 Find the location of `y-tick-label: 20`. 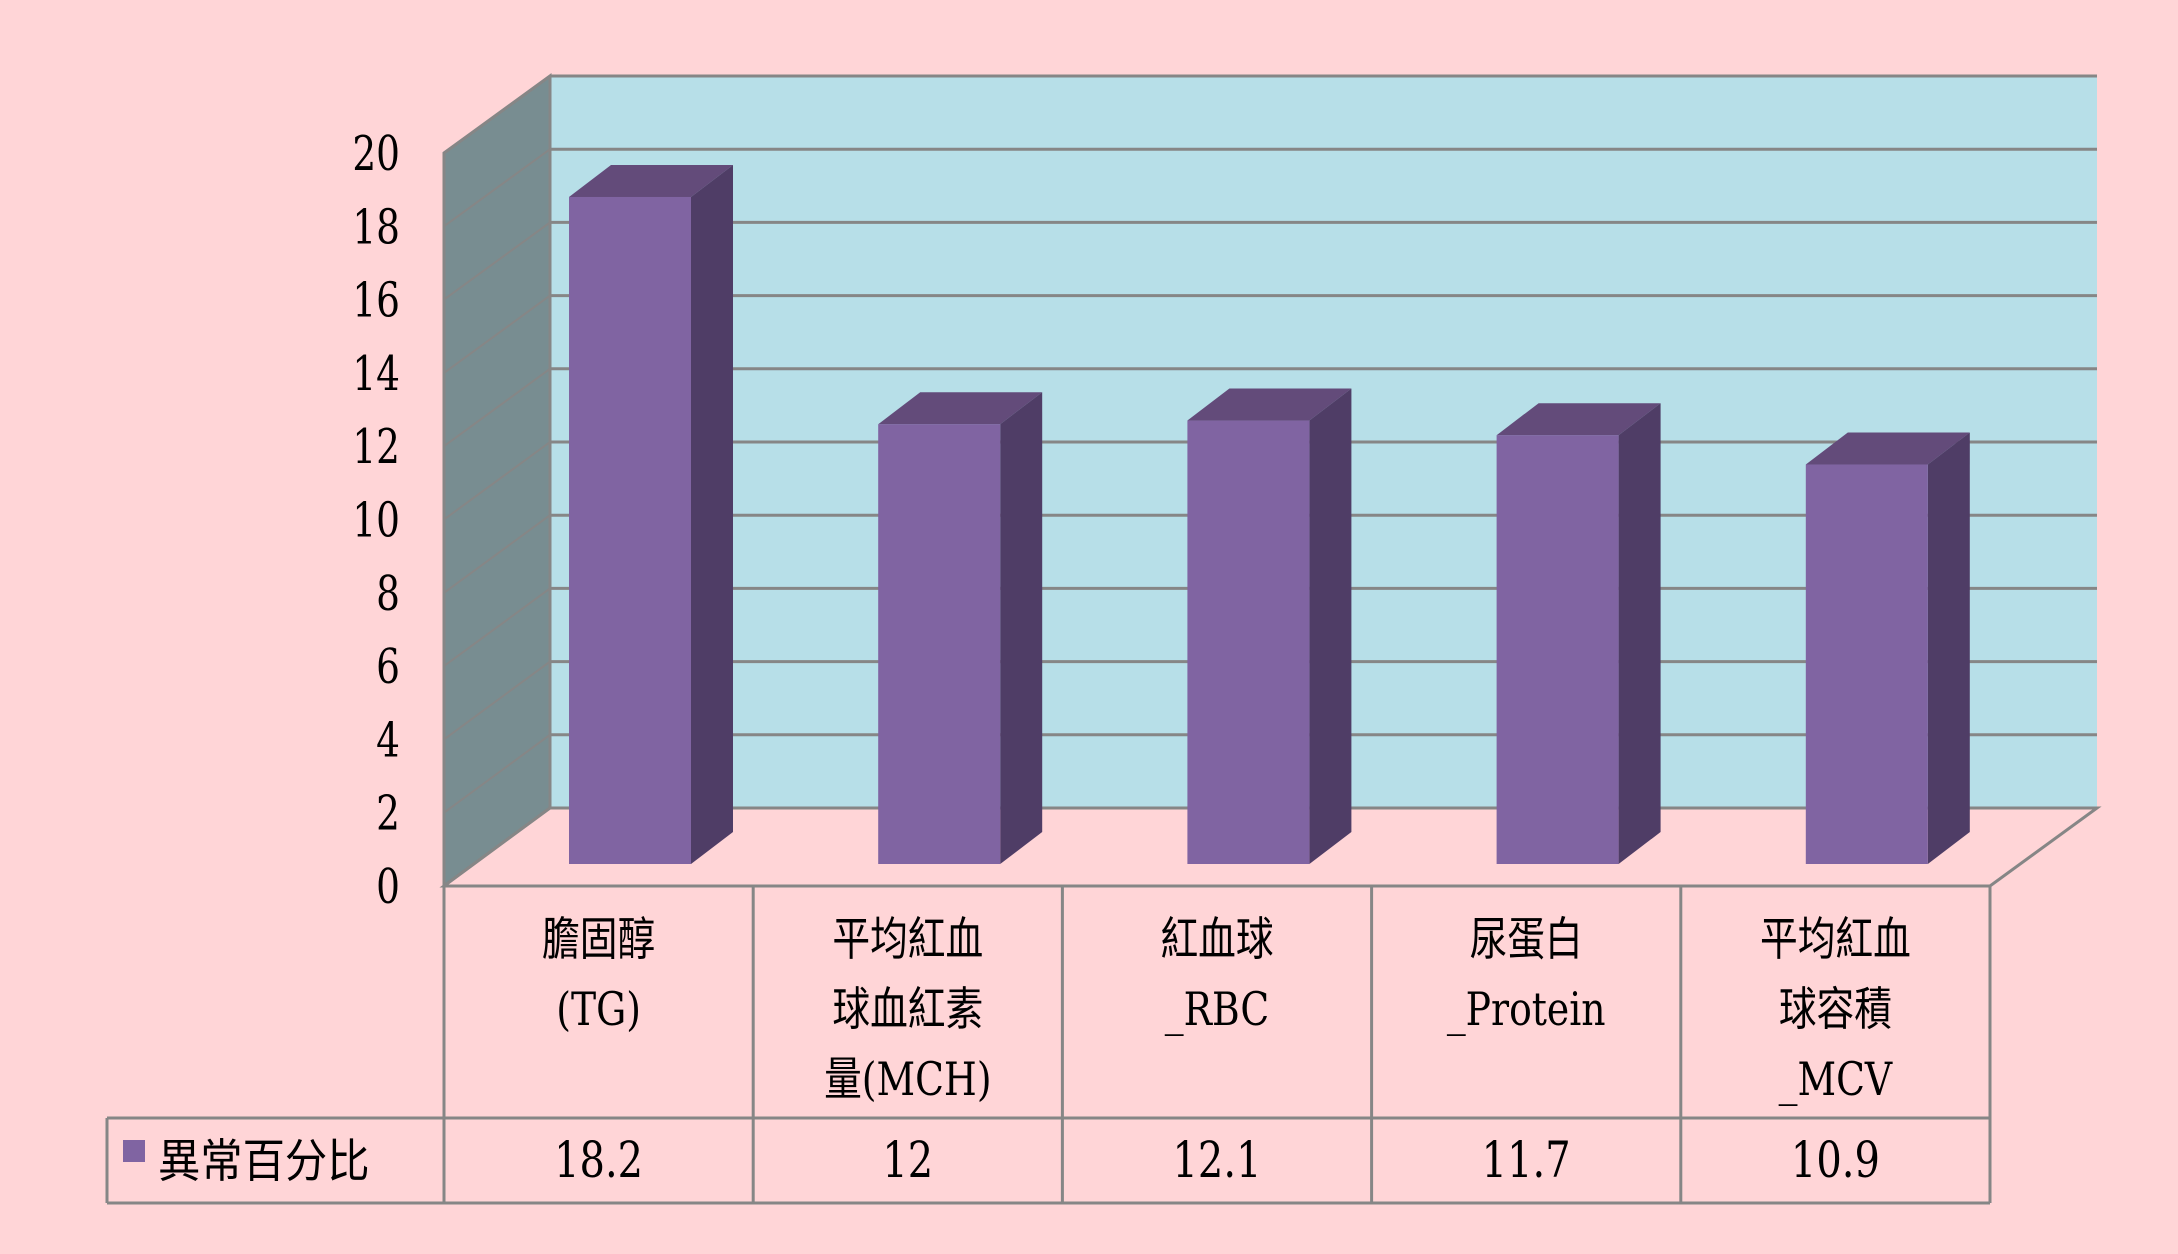

y-tick-label: 20 is located at coordinates (376, 155).